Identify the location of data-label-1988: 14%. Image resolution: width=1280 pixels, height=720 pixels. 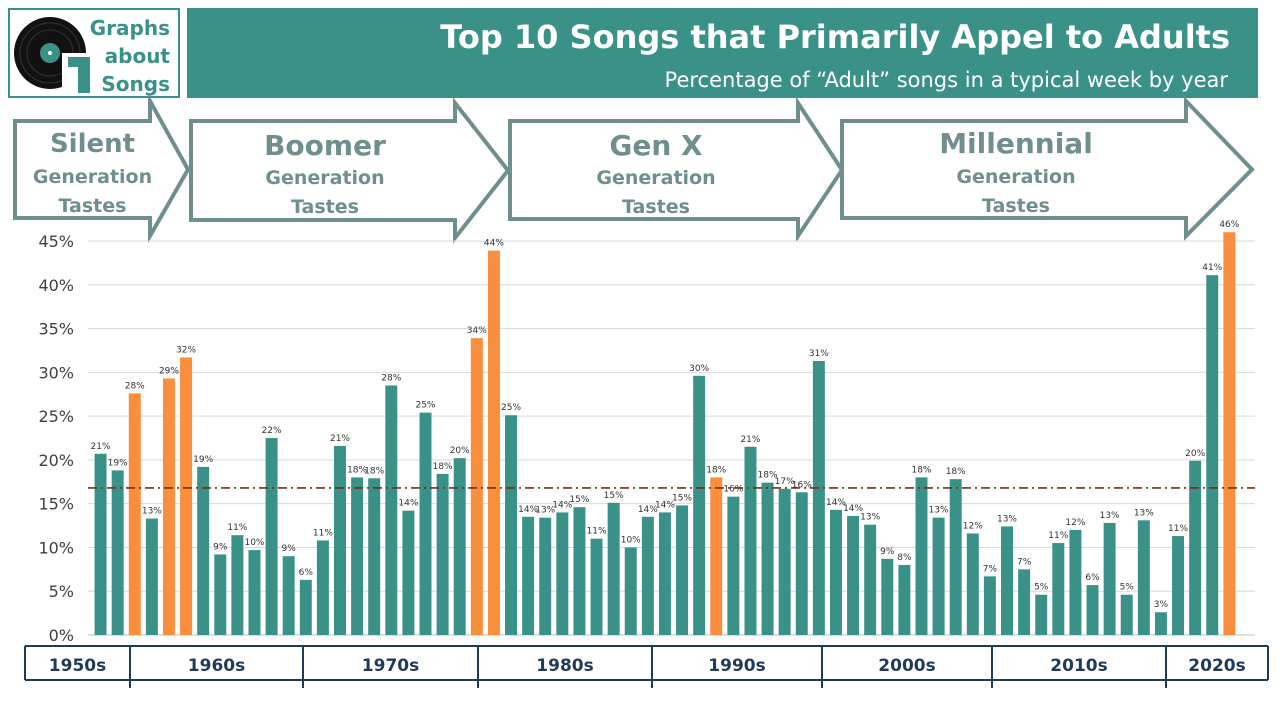
(665, 505).